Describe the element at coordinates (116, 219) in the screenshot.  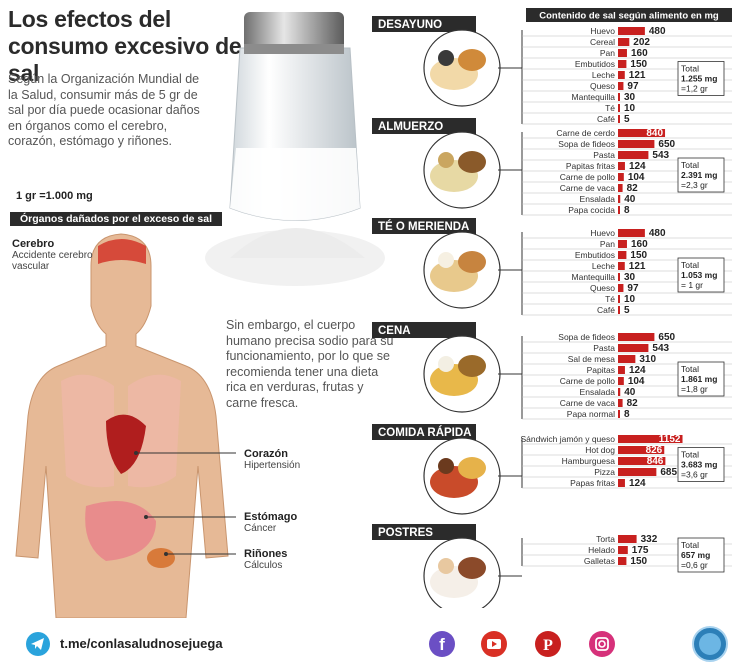
I see `organs-header: Órganos dañados por el exceso de sal` at that location.